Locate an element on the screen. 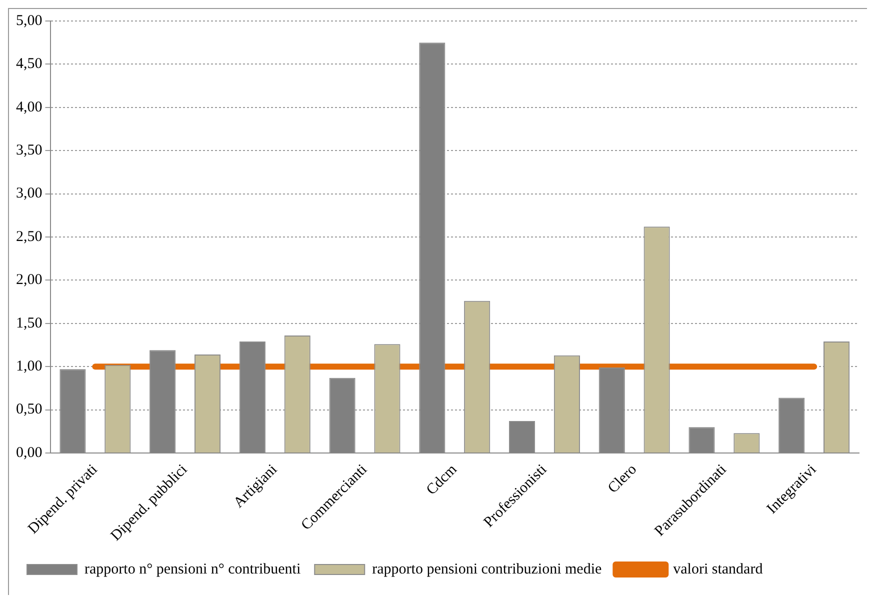  y-tick-label: 1,00 is located at coordinates (29, 366).